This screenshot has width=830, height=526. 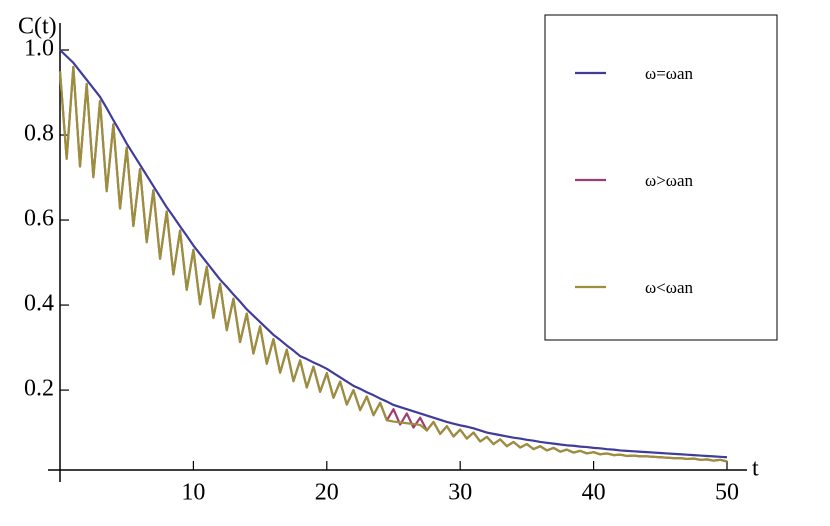 I want to click on legend-label: ω=ωan, so click(x=669, y=73).